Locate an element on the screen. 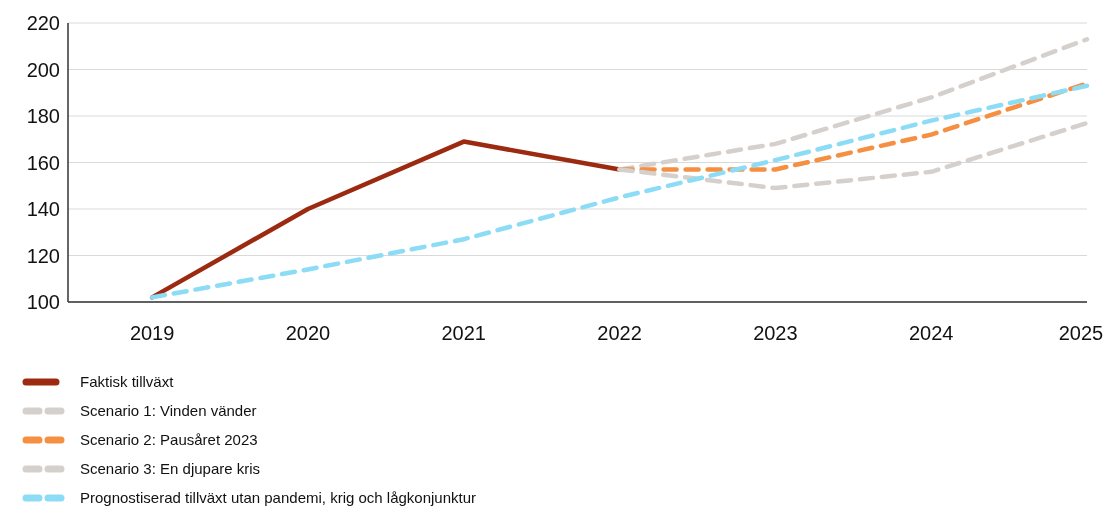 The height and width of the screenshot is (507, 1111). x-tick-label: 2022 is located at coordinates (619, 333).